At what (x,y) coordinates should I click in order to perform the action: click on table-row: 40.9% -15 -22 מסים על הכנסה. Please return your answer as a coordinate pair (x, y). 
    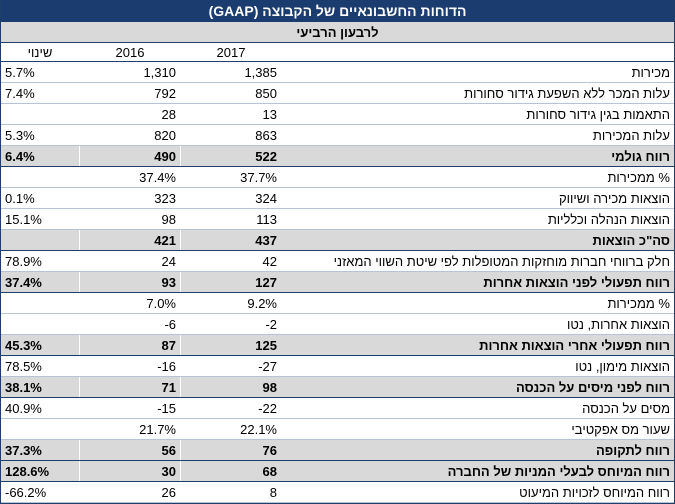
    Looking at the image, I should click on (337, 408).